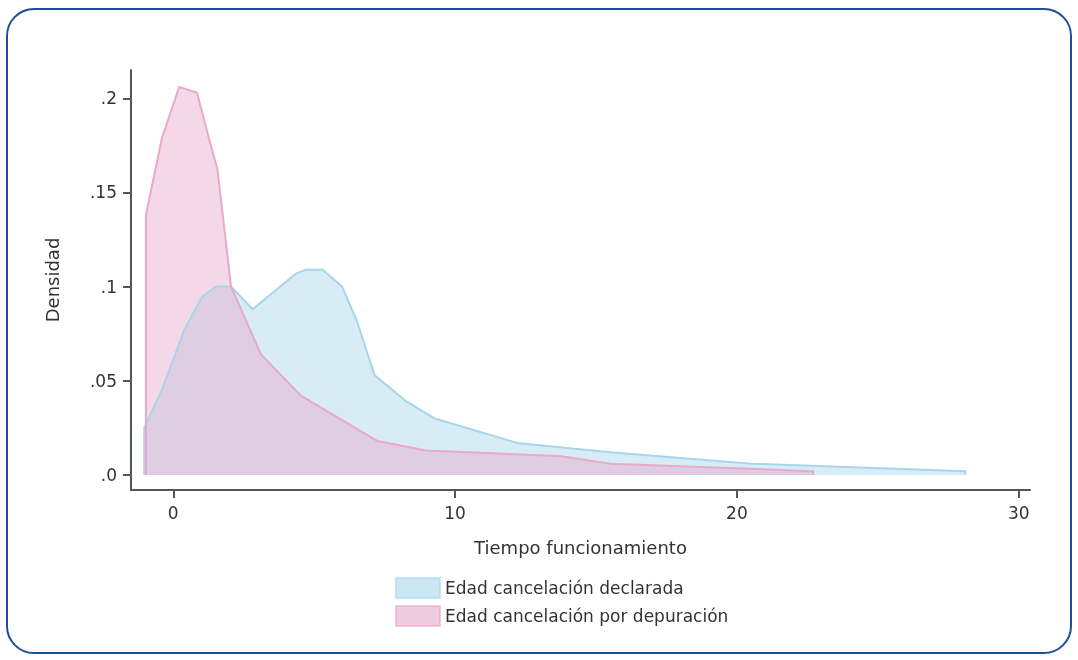 Image resolution: width=1078 pixels, height=660 pixels. I want to click on y-tick-label: .05, so click(103, 380).